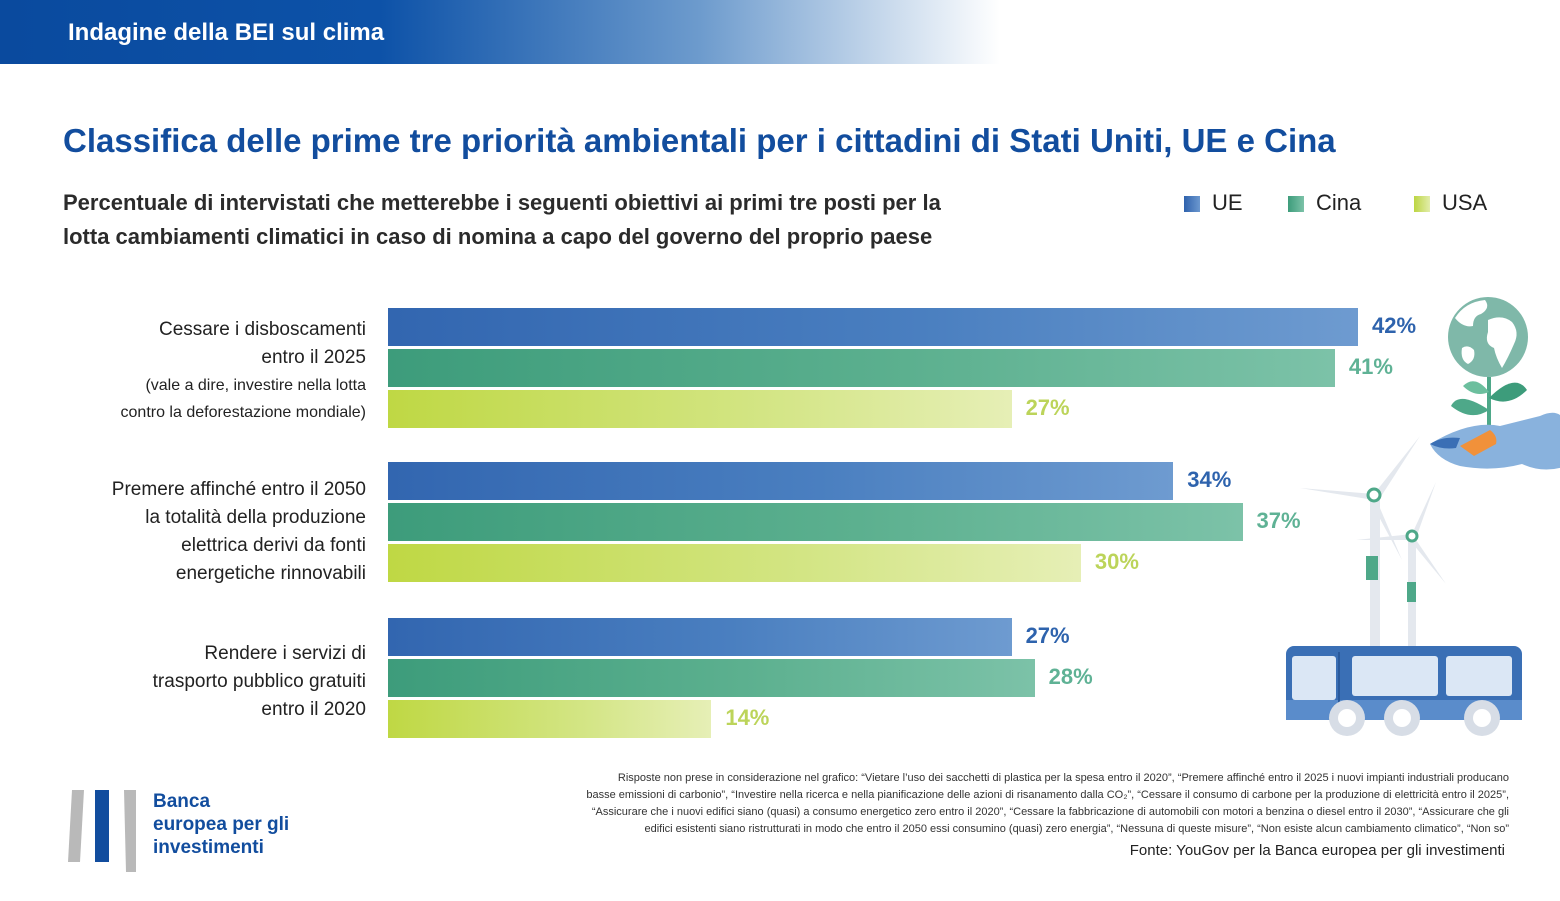 The height and width of the screenshot is (901, 1560). Describe the element at coordinates (270, 573) in the screenshot. I see `category-label-line: energetiche rinnovabili` at that location.